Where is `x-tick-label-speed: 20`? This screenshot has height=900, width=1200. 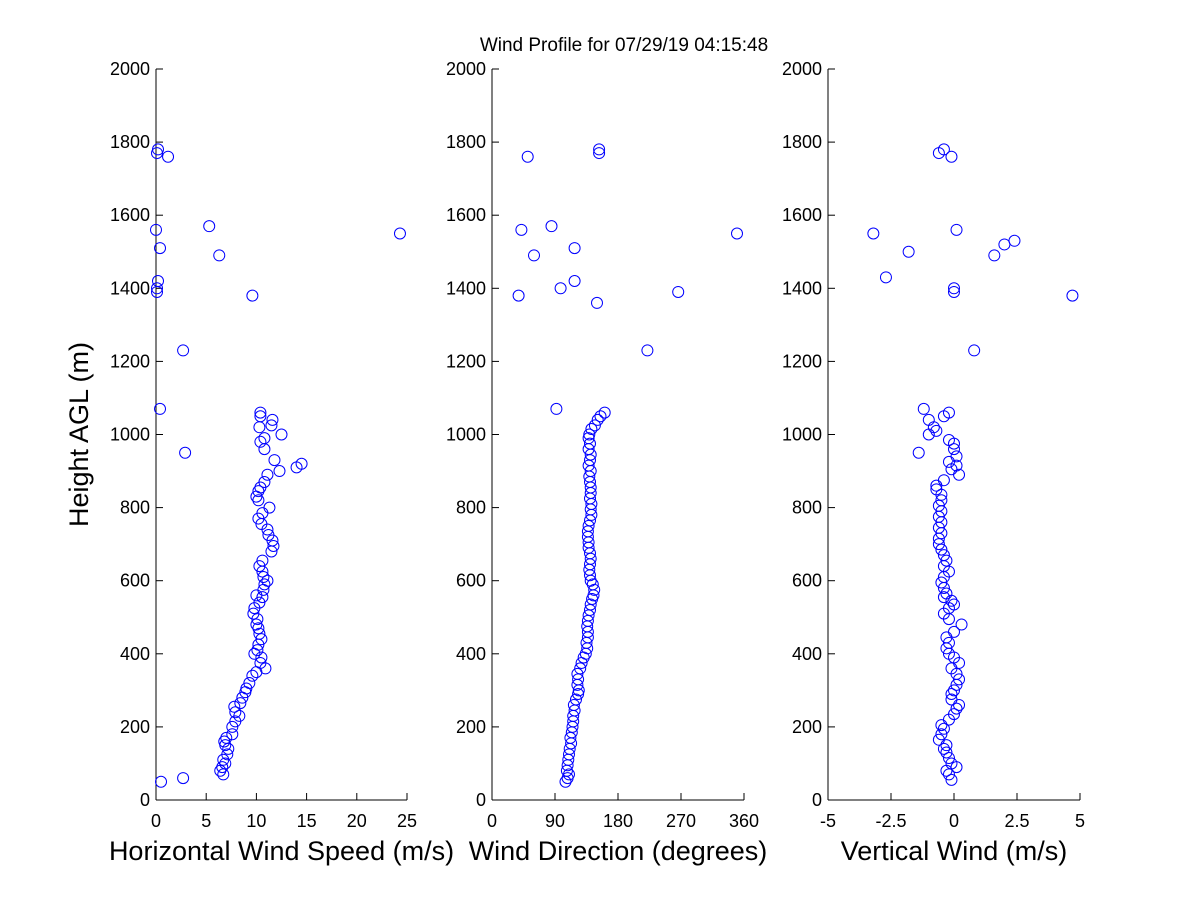 x-tick-label-speed: 20 is located at coordinates (357, 821).